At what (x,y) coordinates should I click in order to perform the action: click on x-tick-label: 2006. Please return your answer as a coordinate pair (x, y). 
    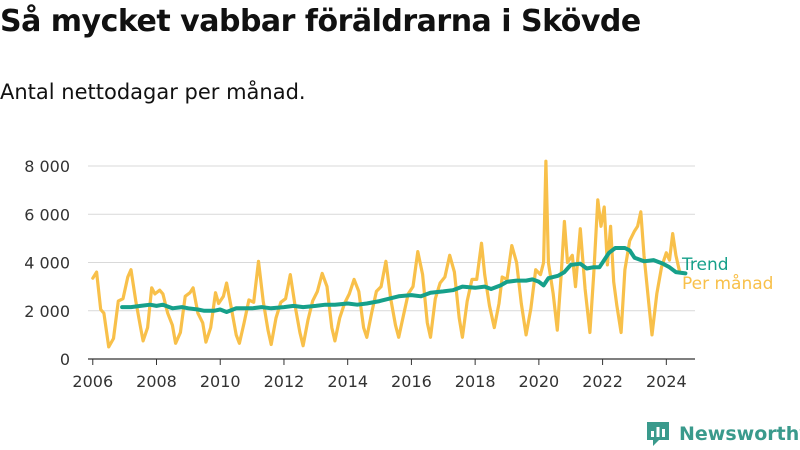
    Looking at the image, I should click on (92, 381).